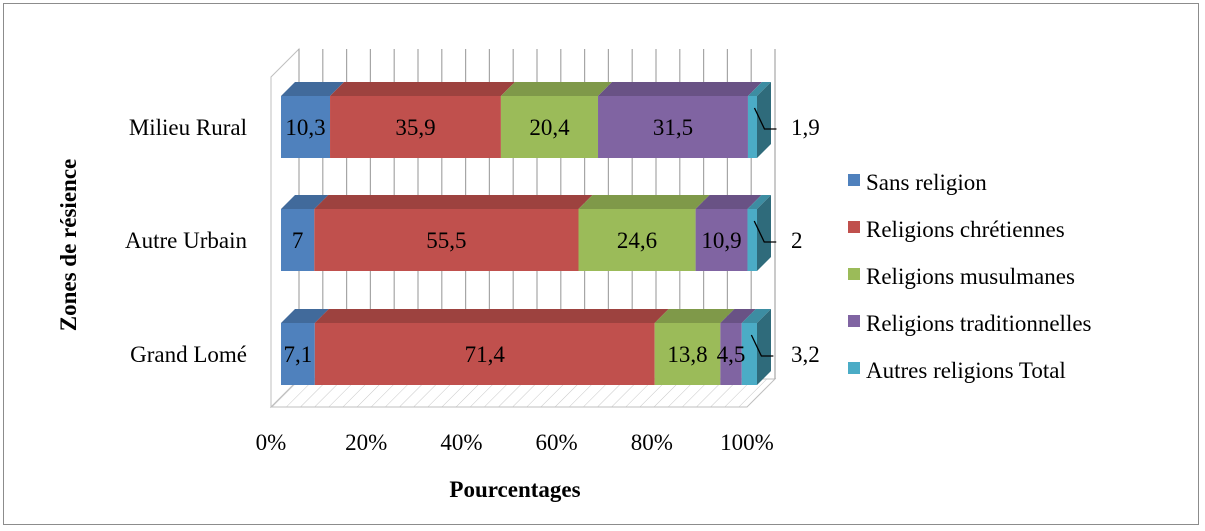 The height and width of the screenshot is (531, 1205). I want to click on data-label: 20,4, so click(549, 127).